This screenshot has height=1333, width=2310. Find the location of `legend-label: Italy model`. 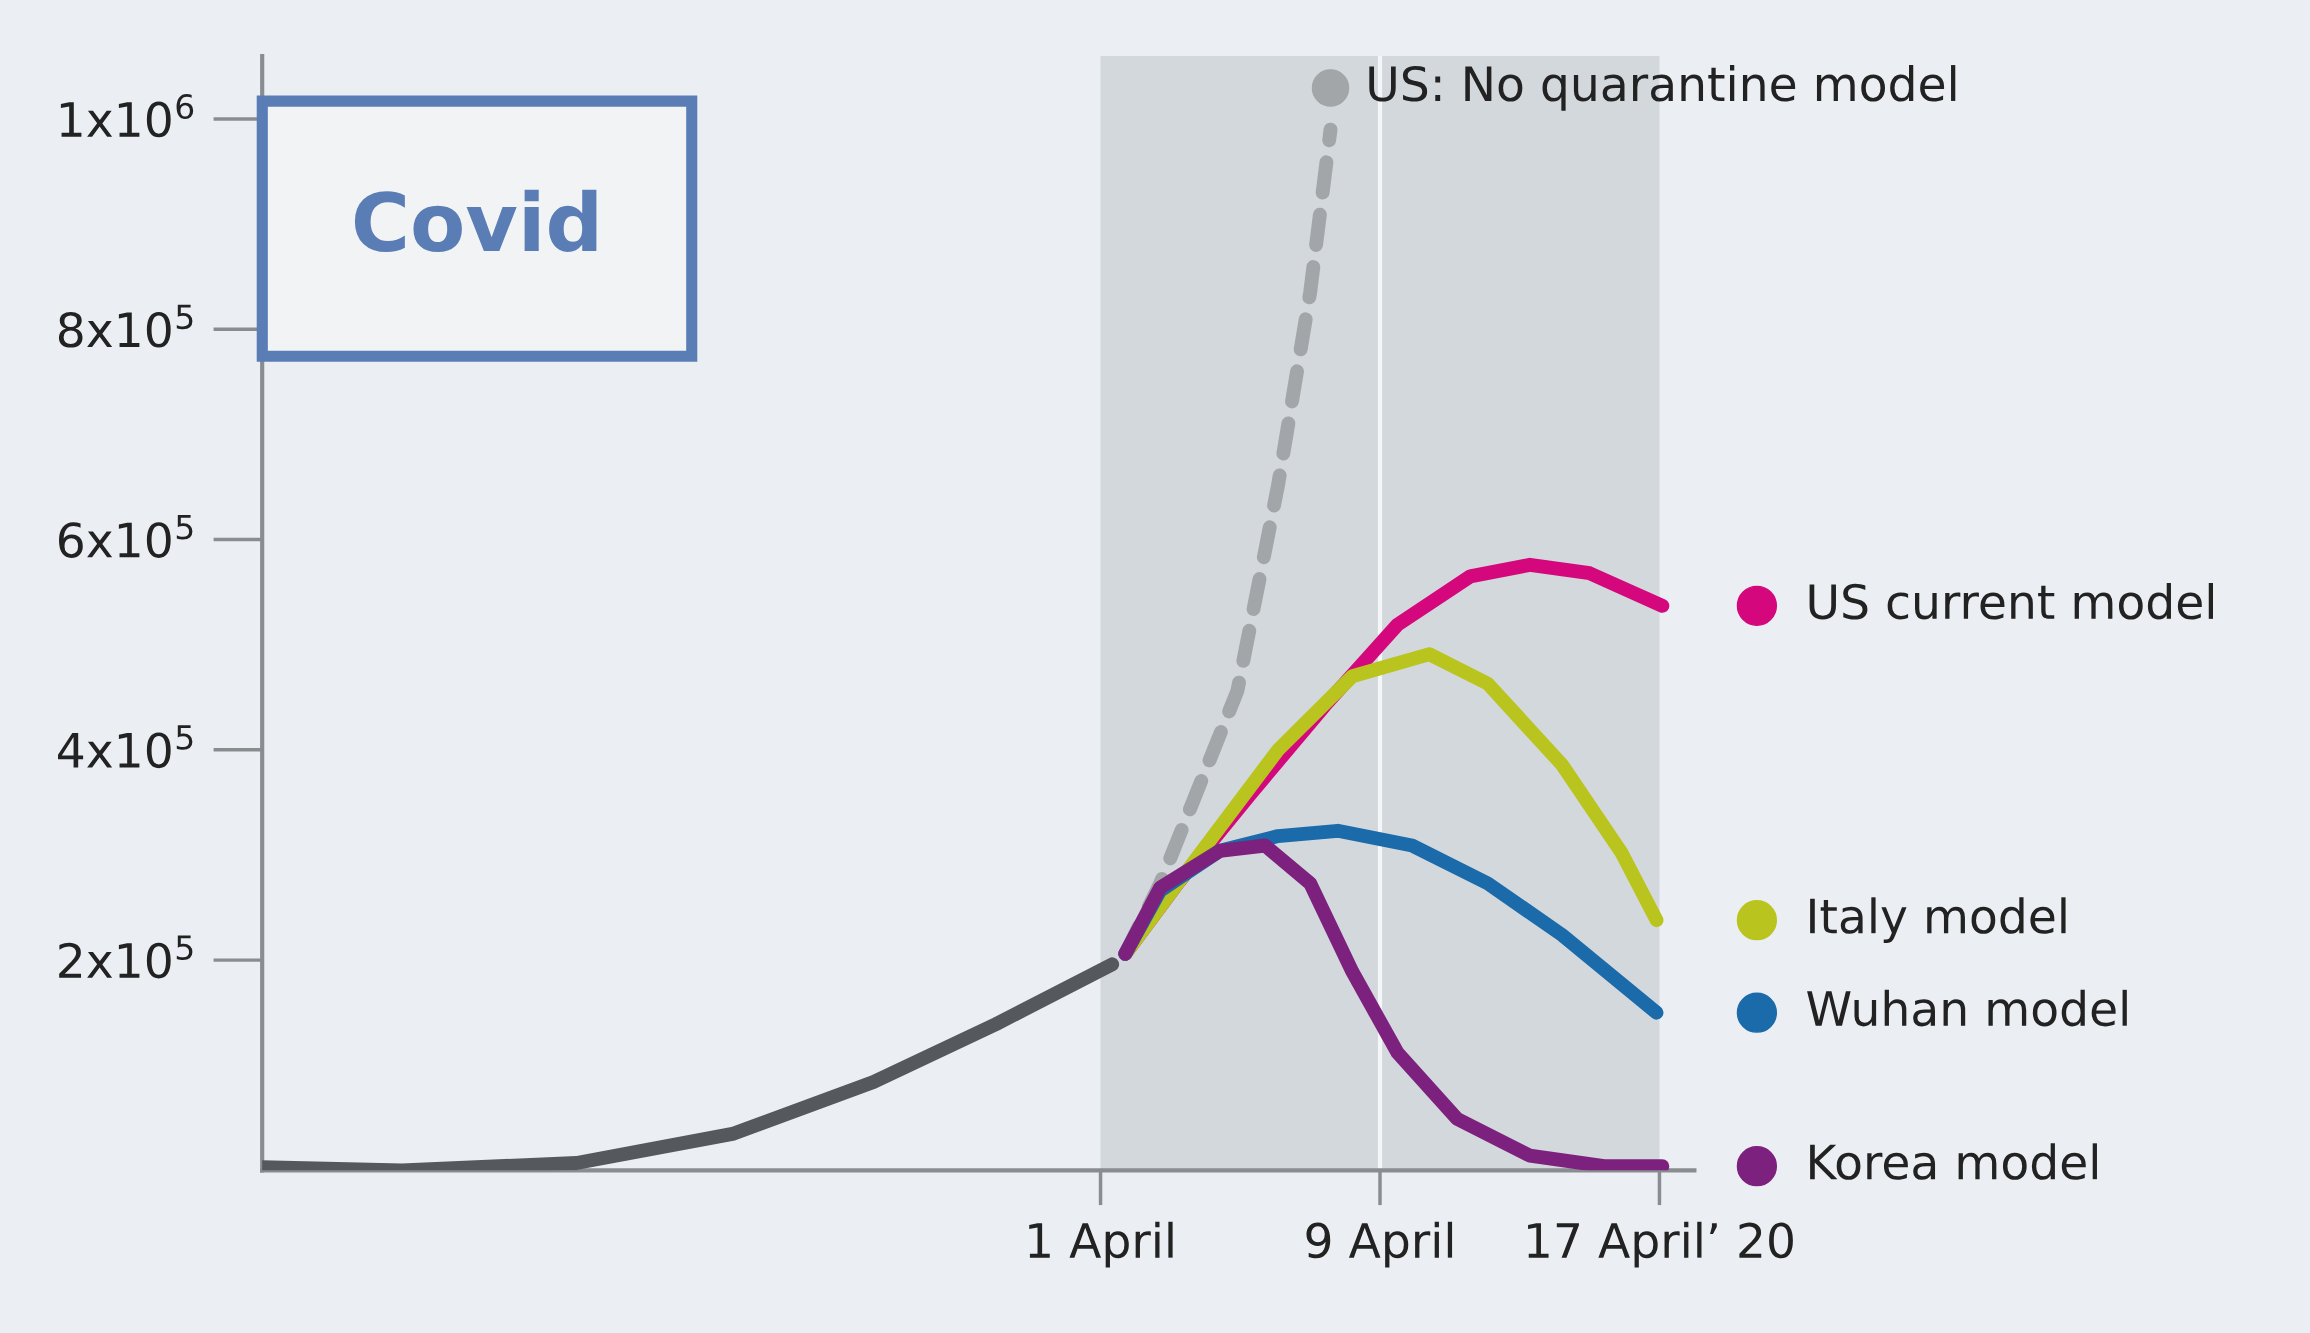

legend-label: Italy model is located at coordinates (1938, 920).